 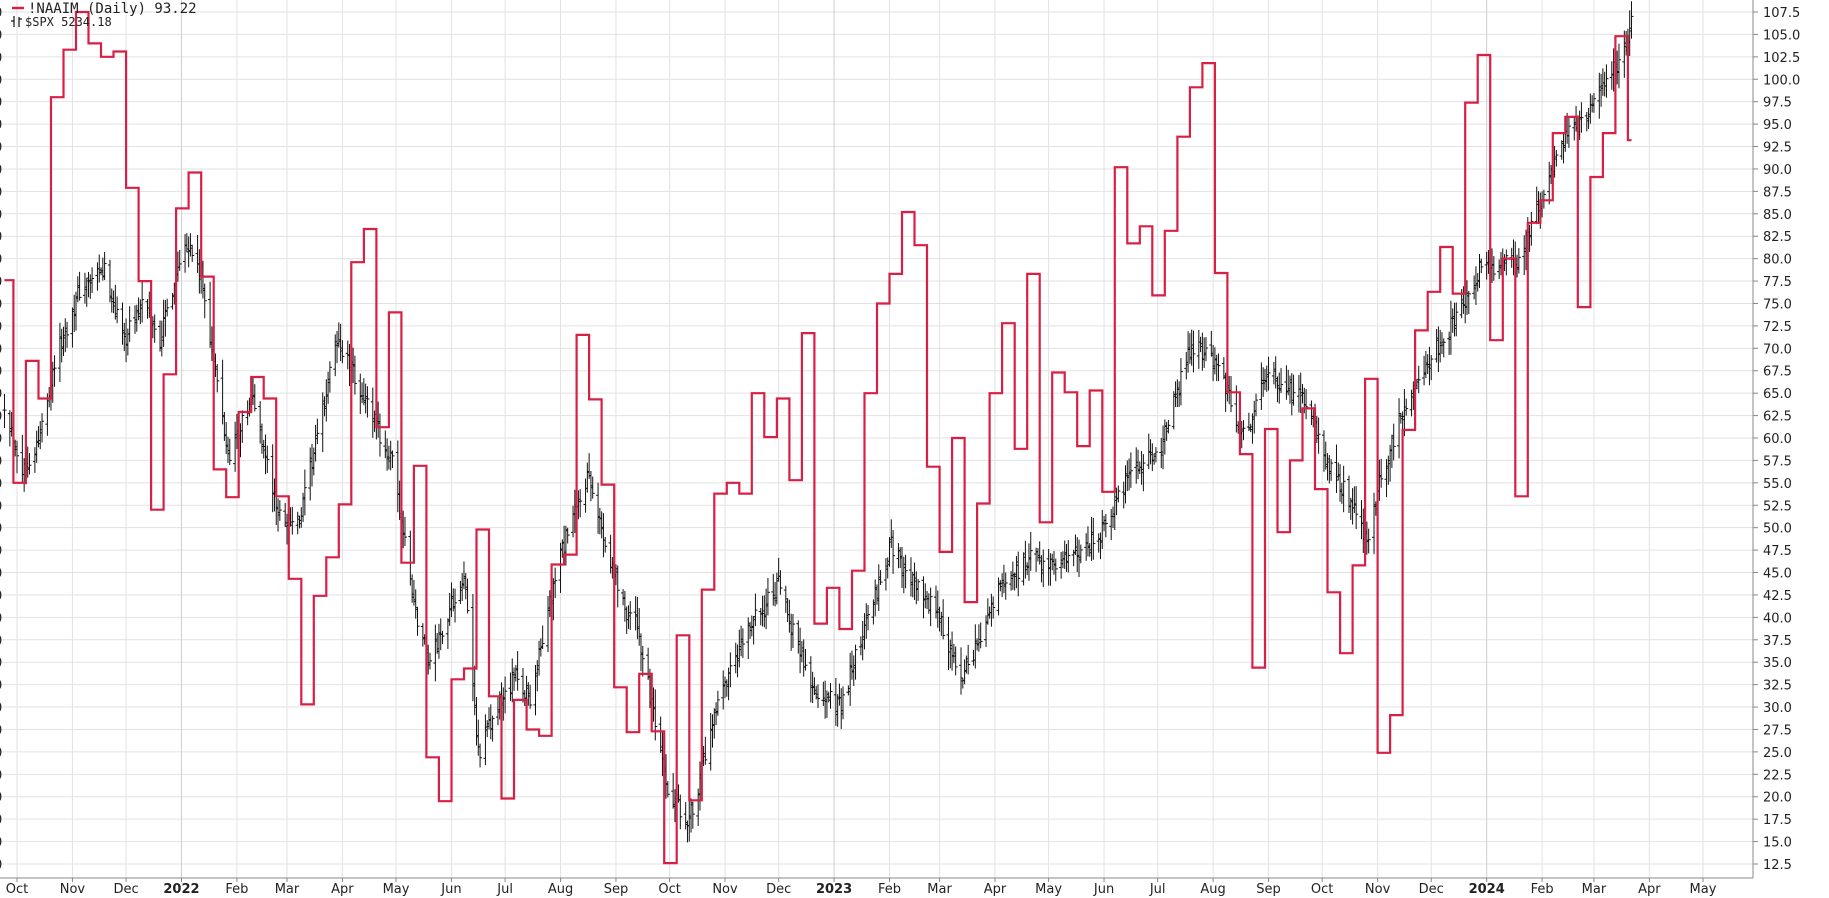 What do you see at coordinates (1781, 58) in the screenshot?
I see `y-tick-label: 102.5` at bounding box center [1781, 58].